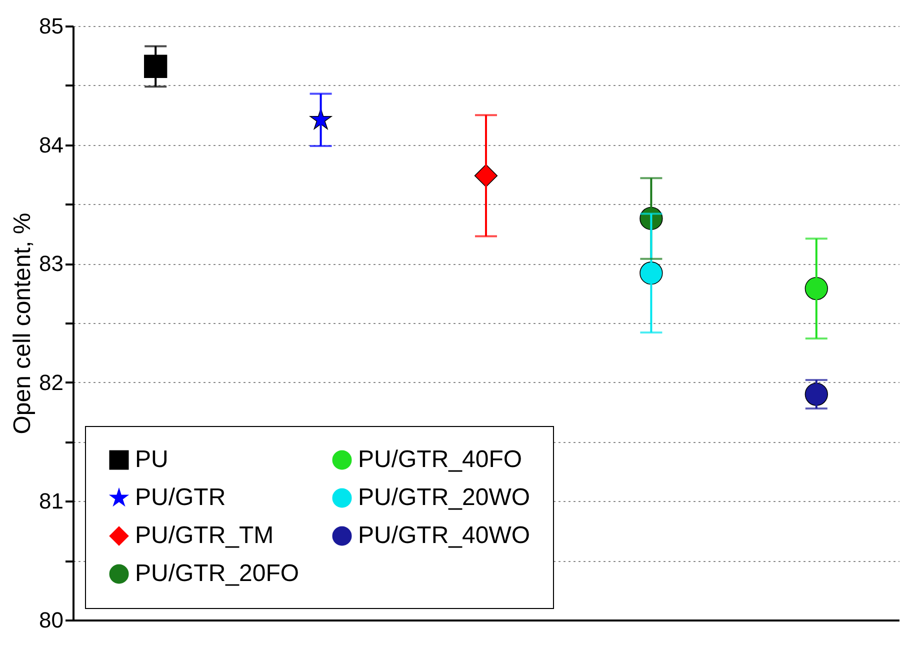  Describe the element at coordinates (51, 620) in the screenshot. I see `y-tick-label: 80` at that location.